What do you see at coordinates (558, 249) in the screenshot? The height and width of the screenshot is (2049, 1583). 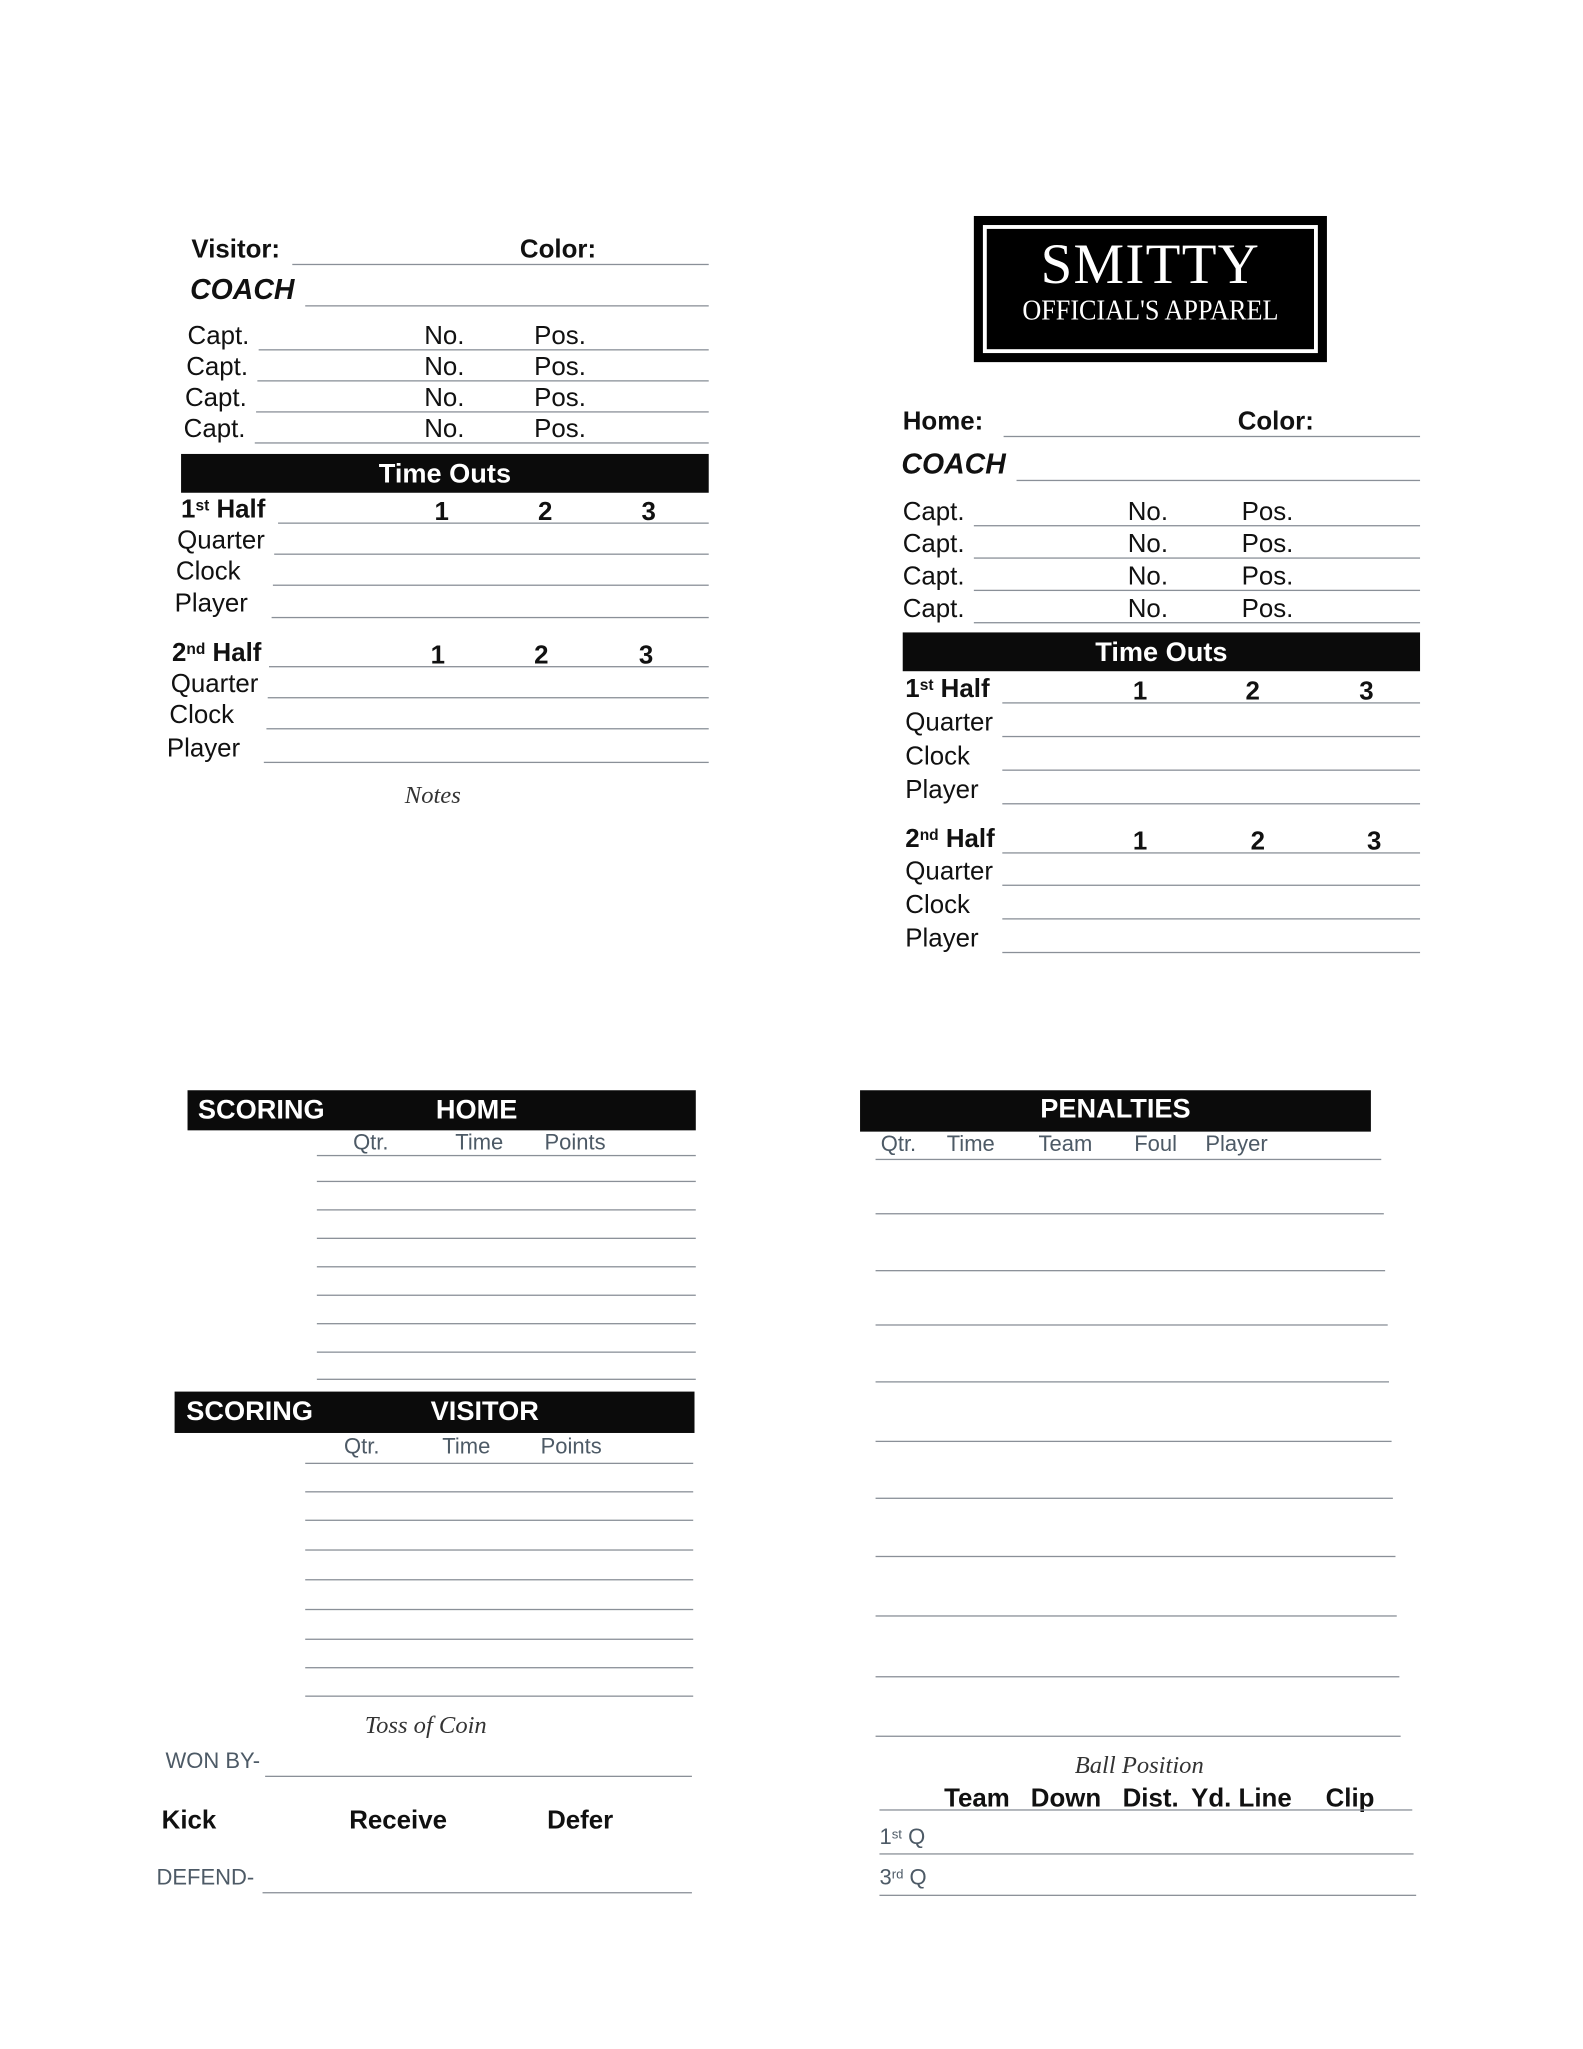 I see `color-label: Color:` at bounding box center [558, 249].